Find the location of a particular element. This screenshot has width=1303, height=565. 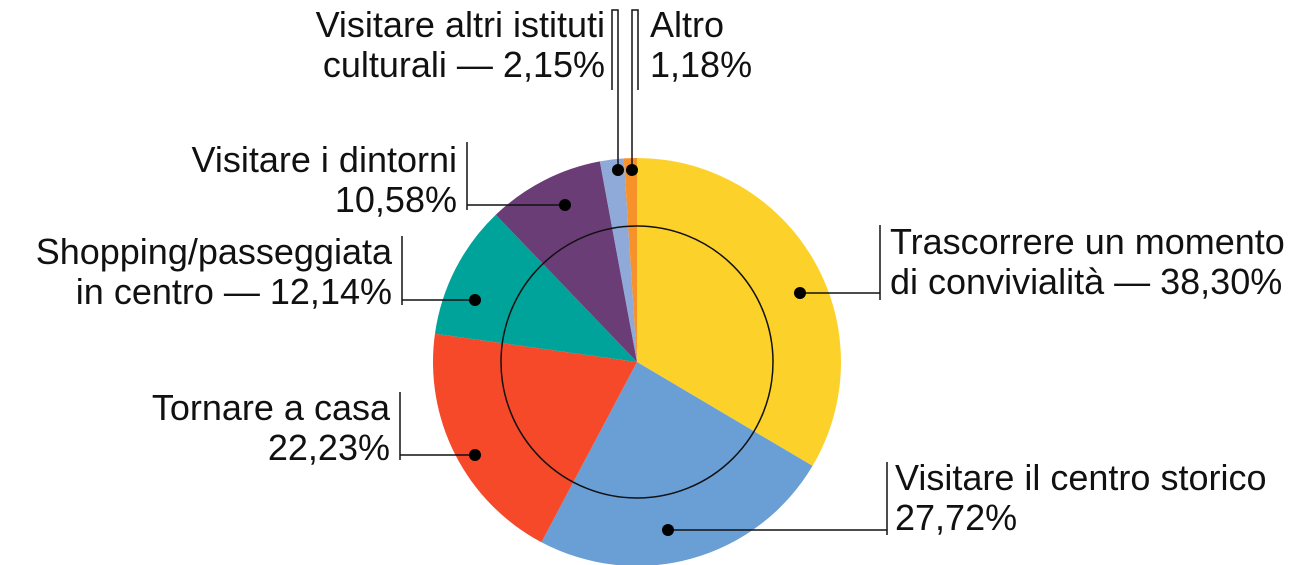

value-label: — 38,30% is located at coordinates (1198, 281).